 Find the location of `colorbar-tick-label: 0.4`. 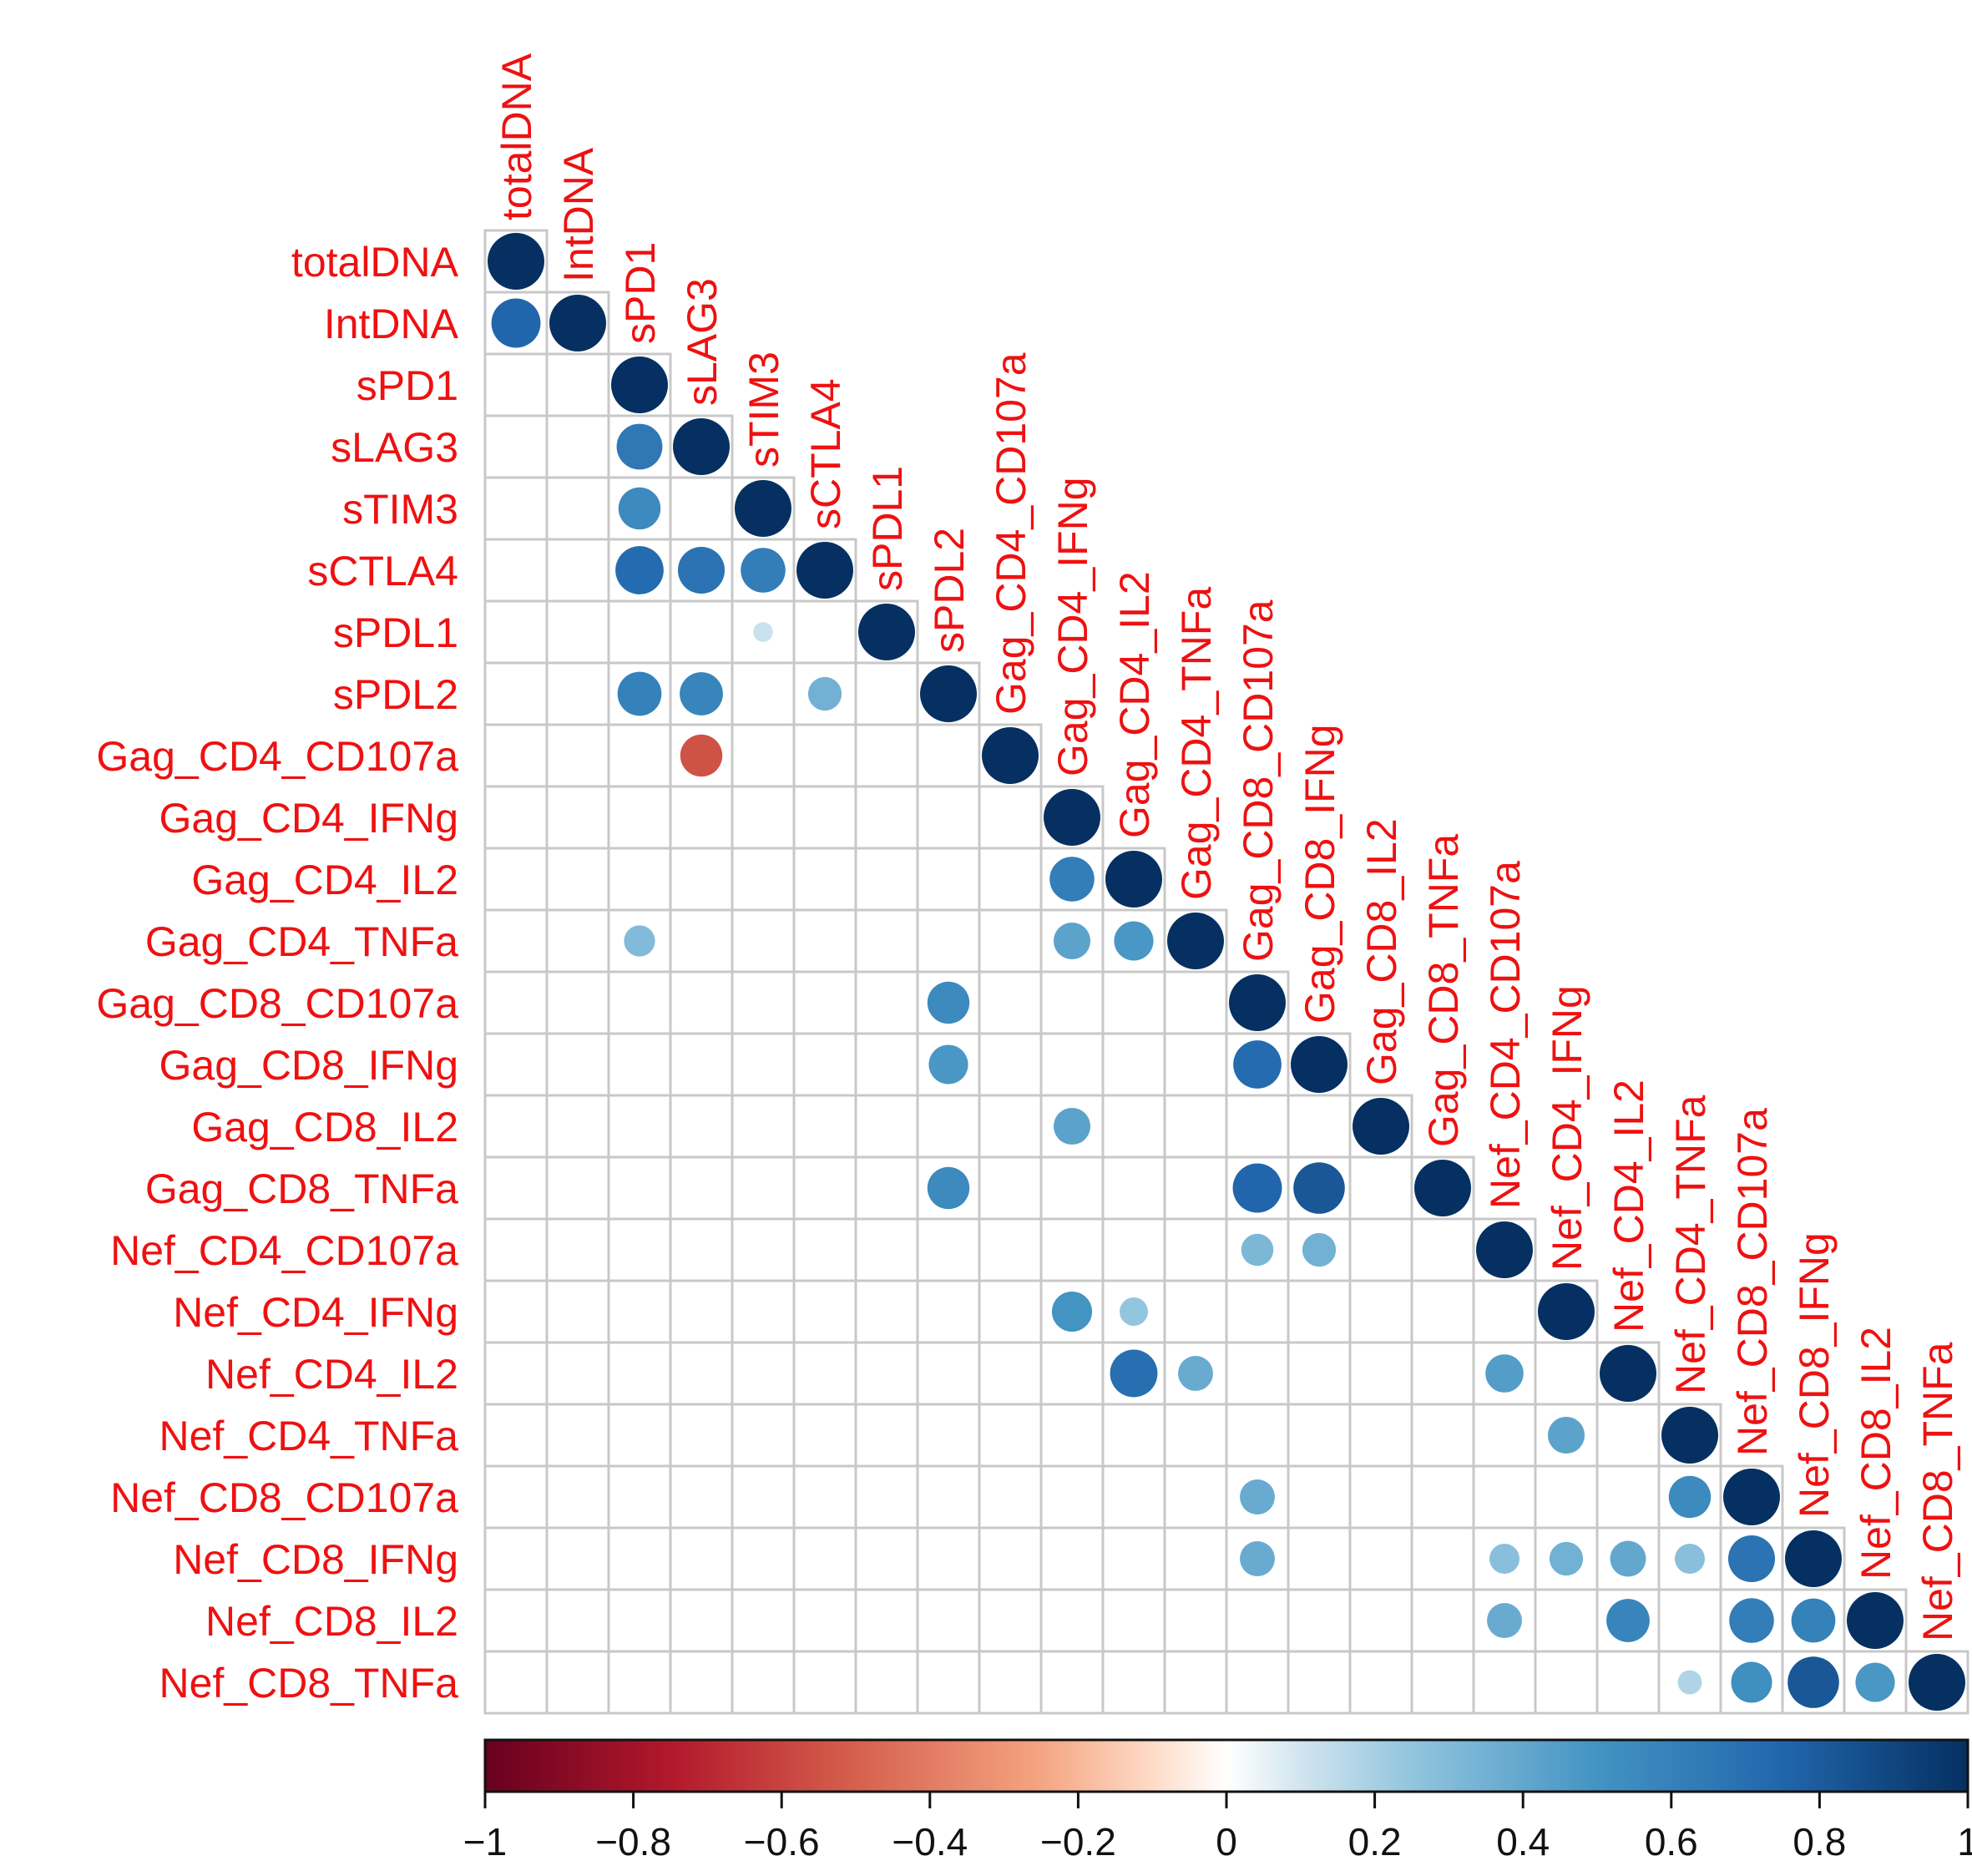

colorbar-tick-label: 0.4 is located at coordinates (1523, 1841).